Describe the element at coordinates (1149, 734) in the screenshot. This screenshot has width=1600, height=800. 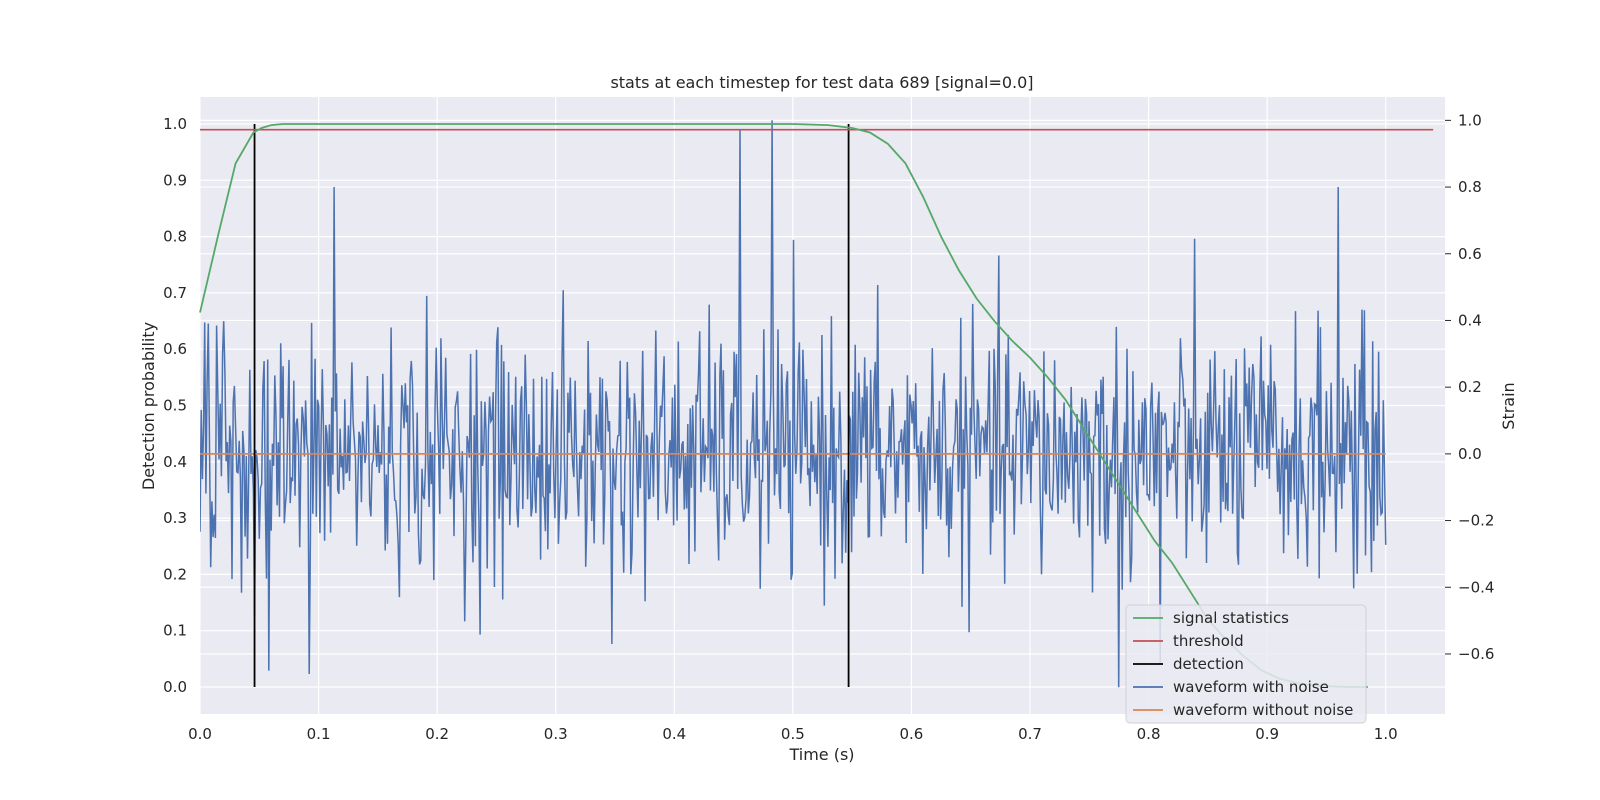
I see `x-tick-label: 0.8` at that location.